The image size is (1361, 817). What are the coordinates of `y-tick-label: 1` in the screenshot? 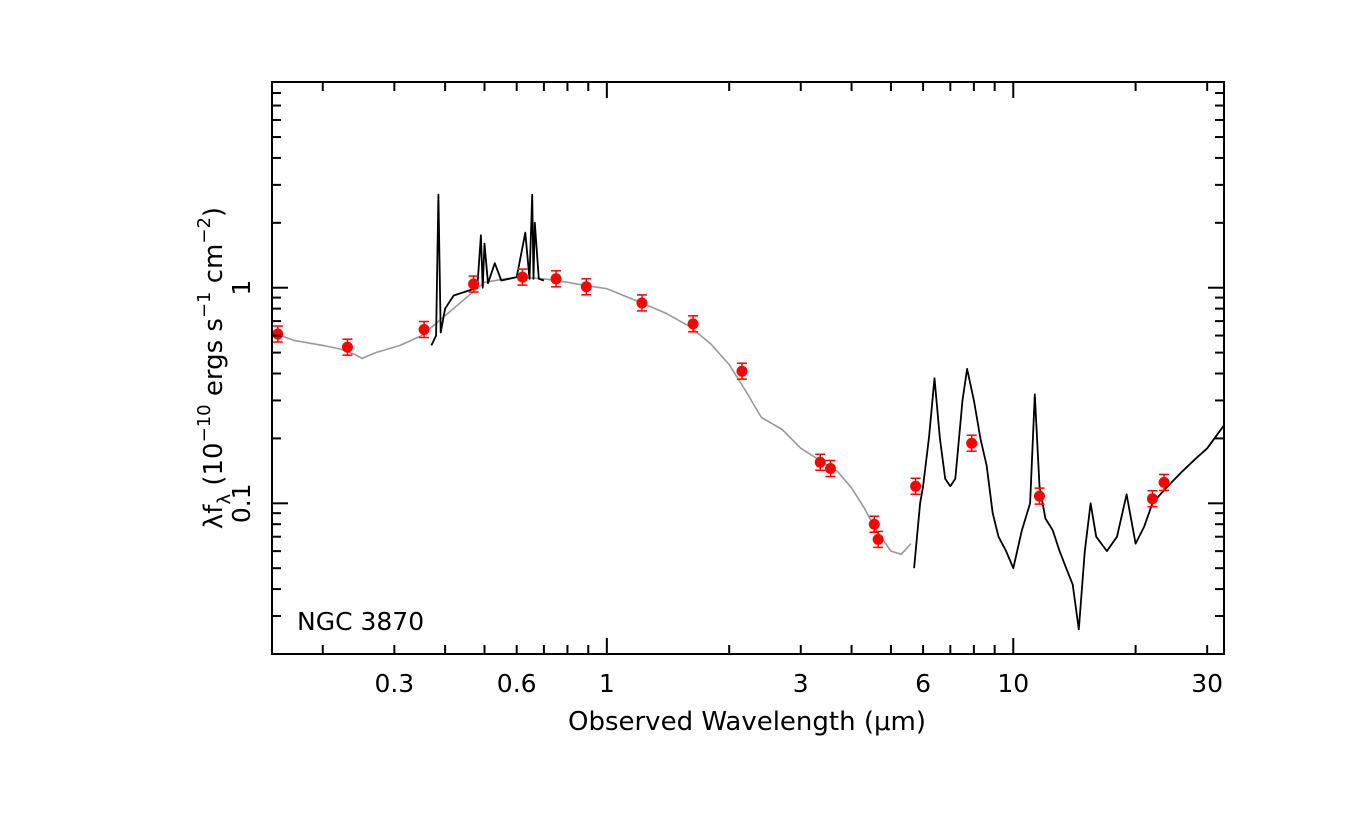 It's located at (241, 288).